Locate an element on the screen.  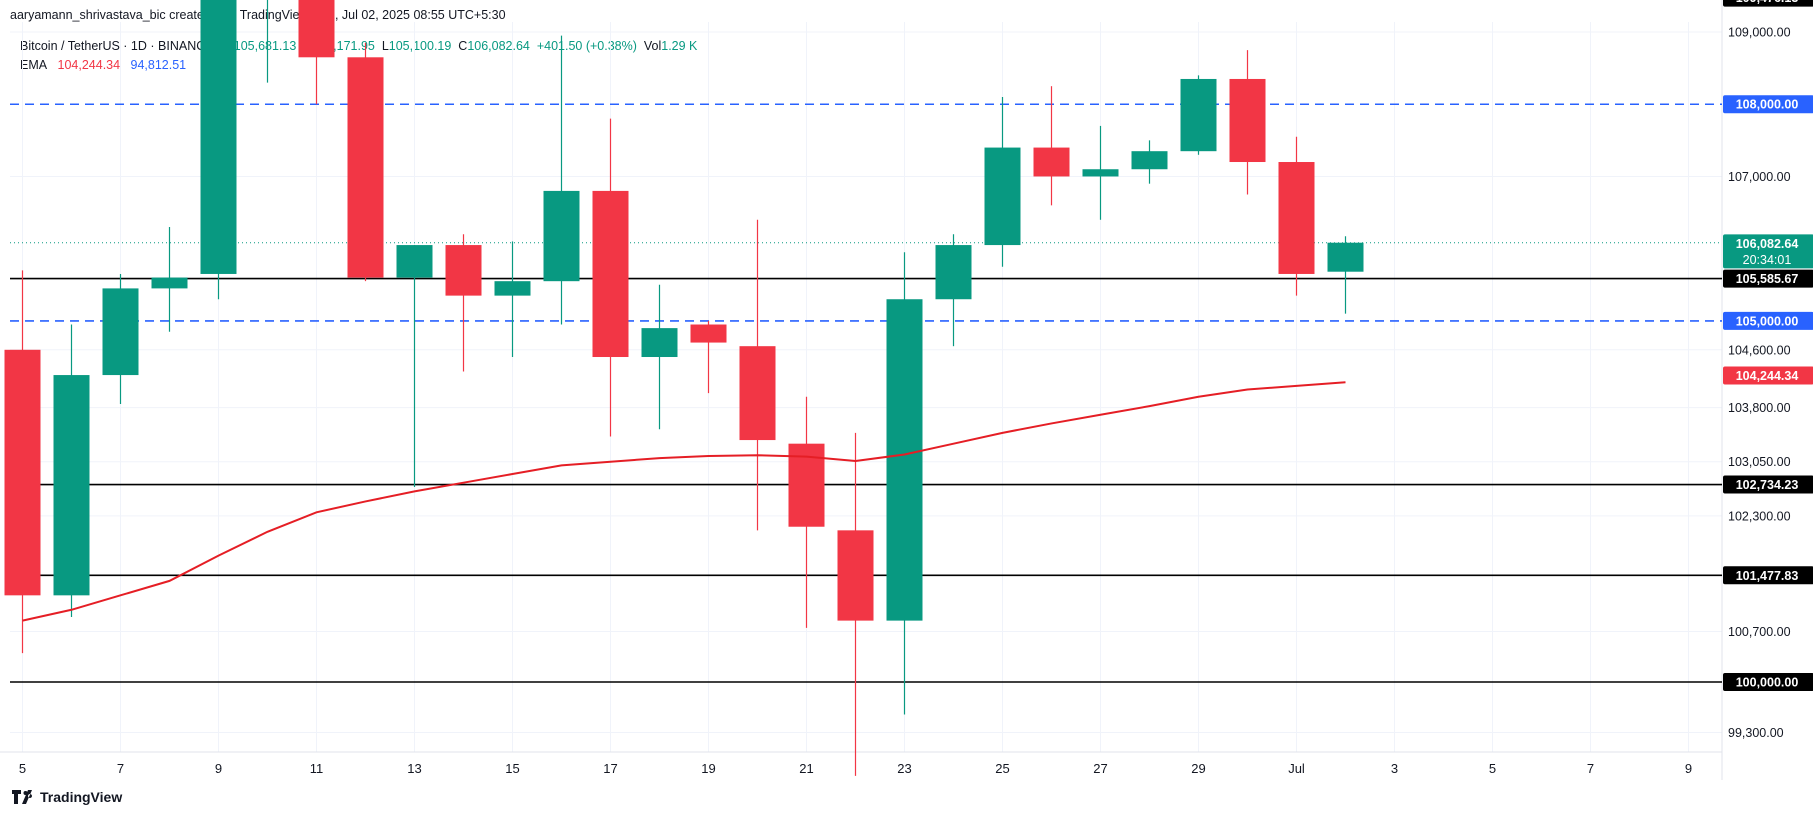
price-tag-blue: 105,000.00 is located at coordinates (1768, 320).